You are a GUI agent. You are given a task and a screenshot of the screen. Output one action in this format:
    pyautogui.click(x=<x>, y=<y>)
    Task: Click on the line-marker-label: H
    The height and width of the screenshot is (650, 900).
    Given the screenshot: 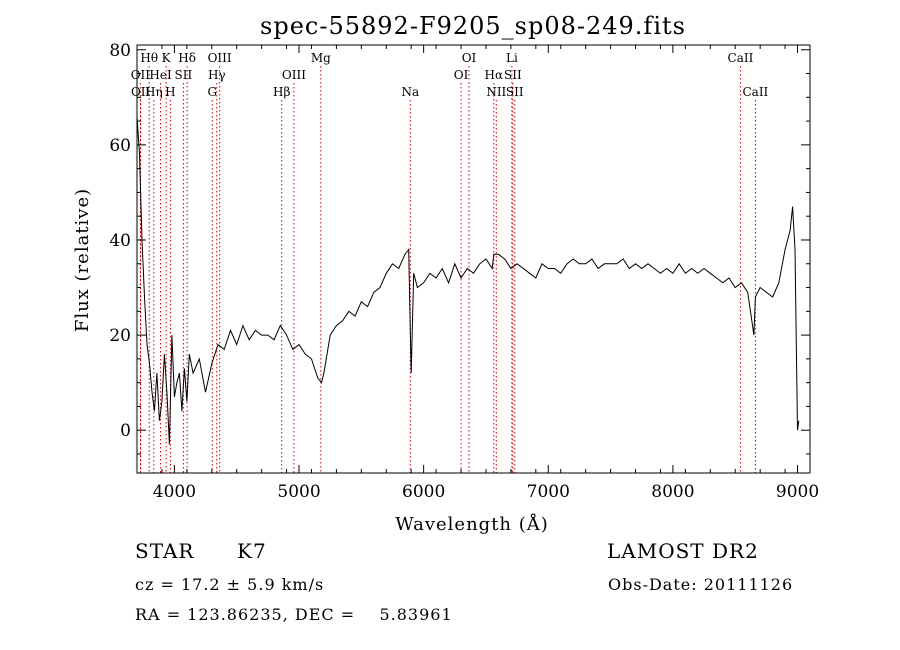 What is the action you would take?
    pyautogui.click(x=170, y=92)
    